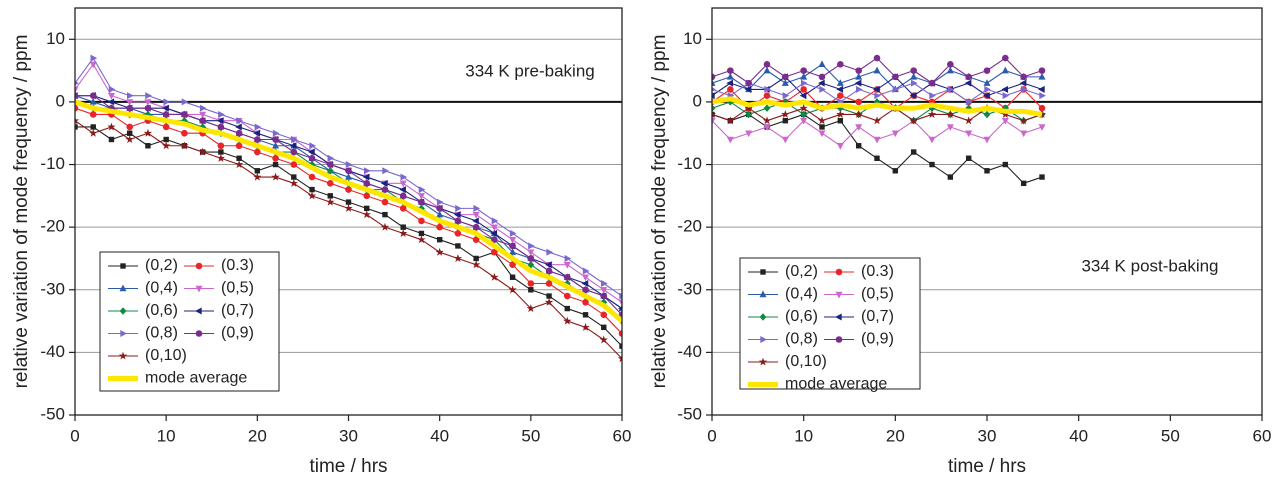  Describe the element at coordinates (161, 265) in the screenshot. I see `legend-label: (0,2)` at that location.